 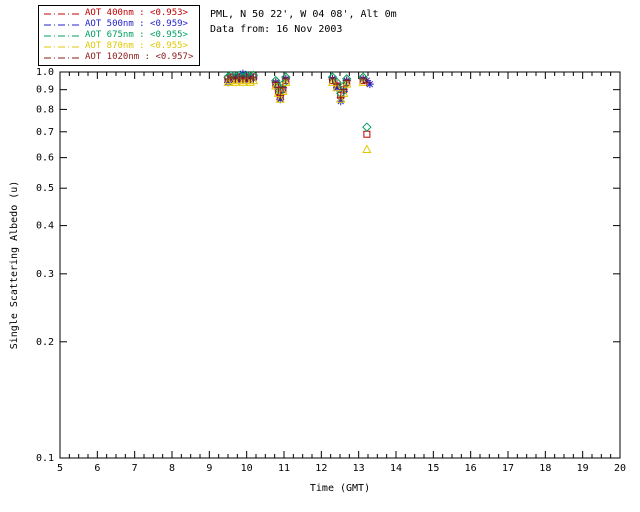 I want to click on y-tick-label: 0.2, so click(x=45, y=342).